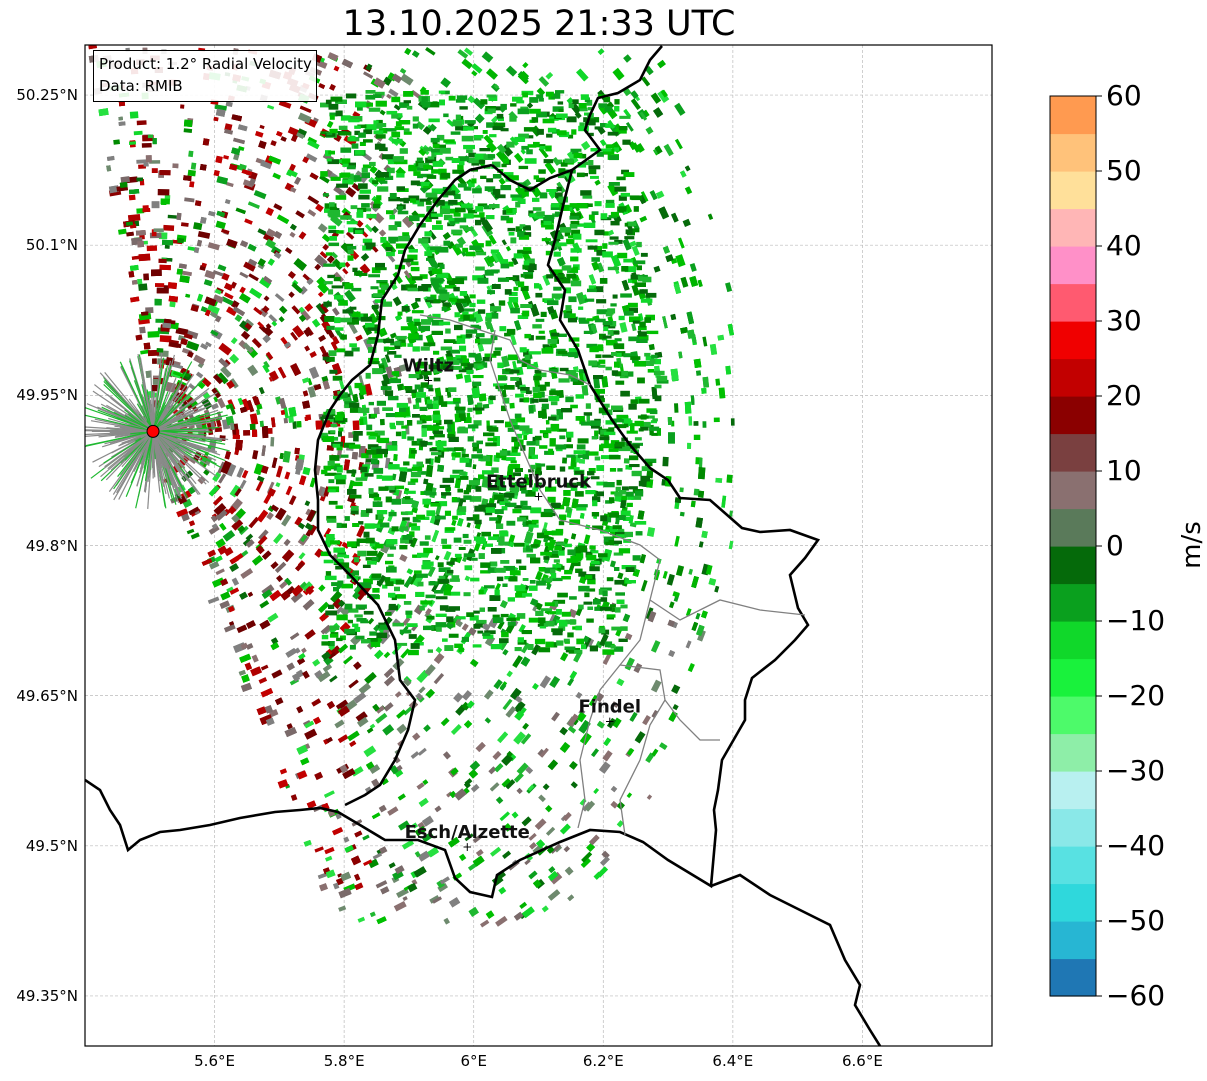 Image resolution: width=1207 pixels, height=1081 pixels. What do you see at coordinates (532, 178) in the screenshot?
I see `top-border-segment` at bounding box center [532, 178].